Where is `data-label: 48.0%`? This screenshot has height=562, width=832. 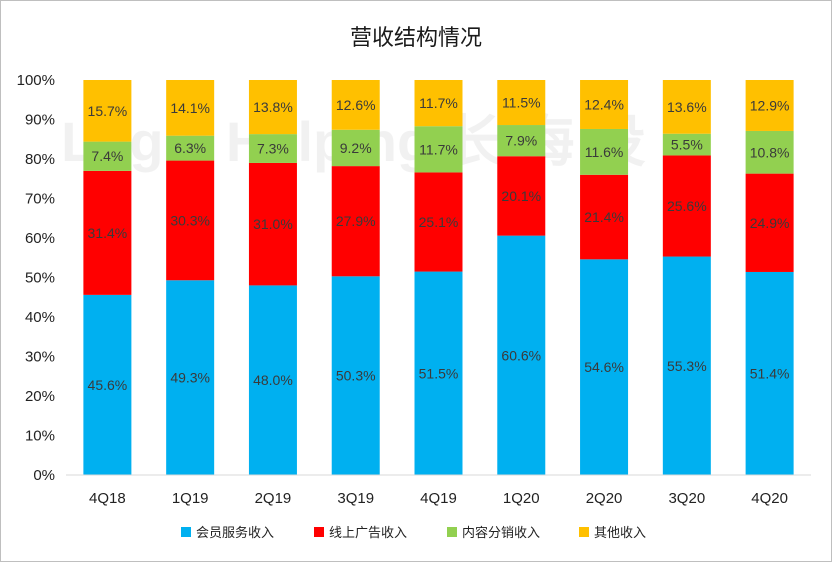 data-label: 48.0% is located at coordinates (273, 380).